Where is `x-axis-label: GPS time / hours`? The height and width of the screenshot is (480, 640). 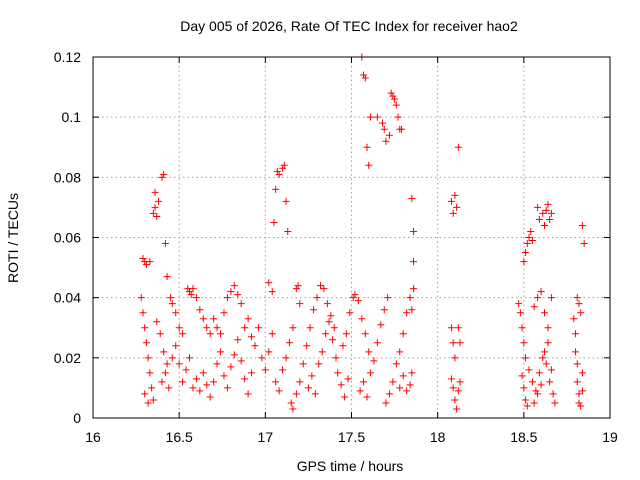
x-axis-label: GPS time / hours is located at coordinates (350, 466).